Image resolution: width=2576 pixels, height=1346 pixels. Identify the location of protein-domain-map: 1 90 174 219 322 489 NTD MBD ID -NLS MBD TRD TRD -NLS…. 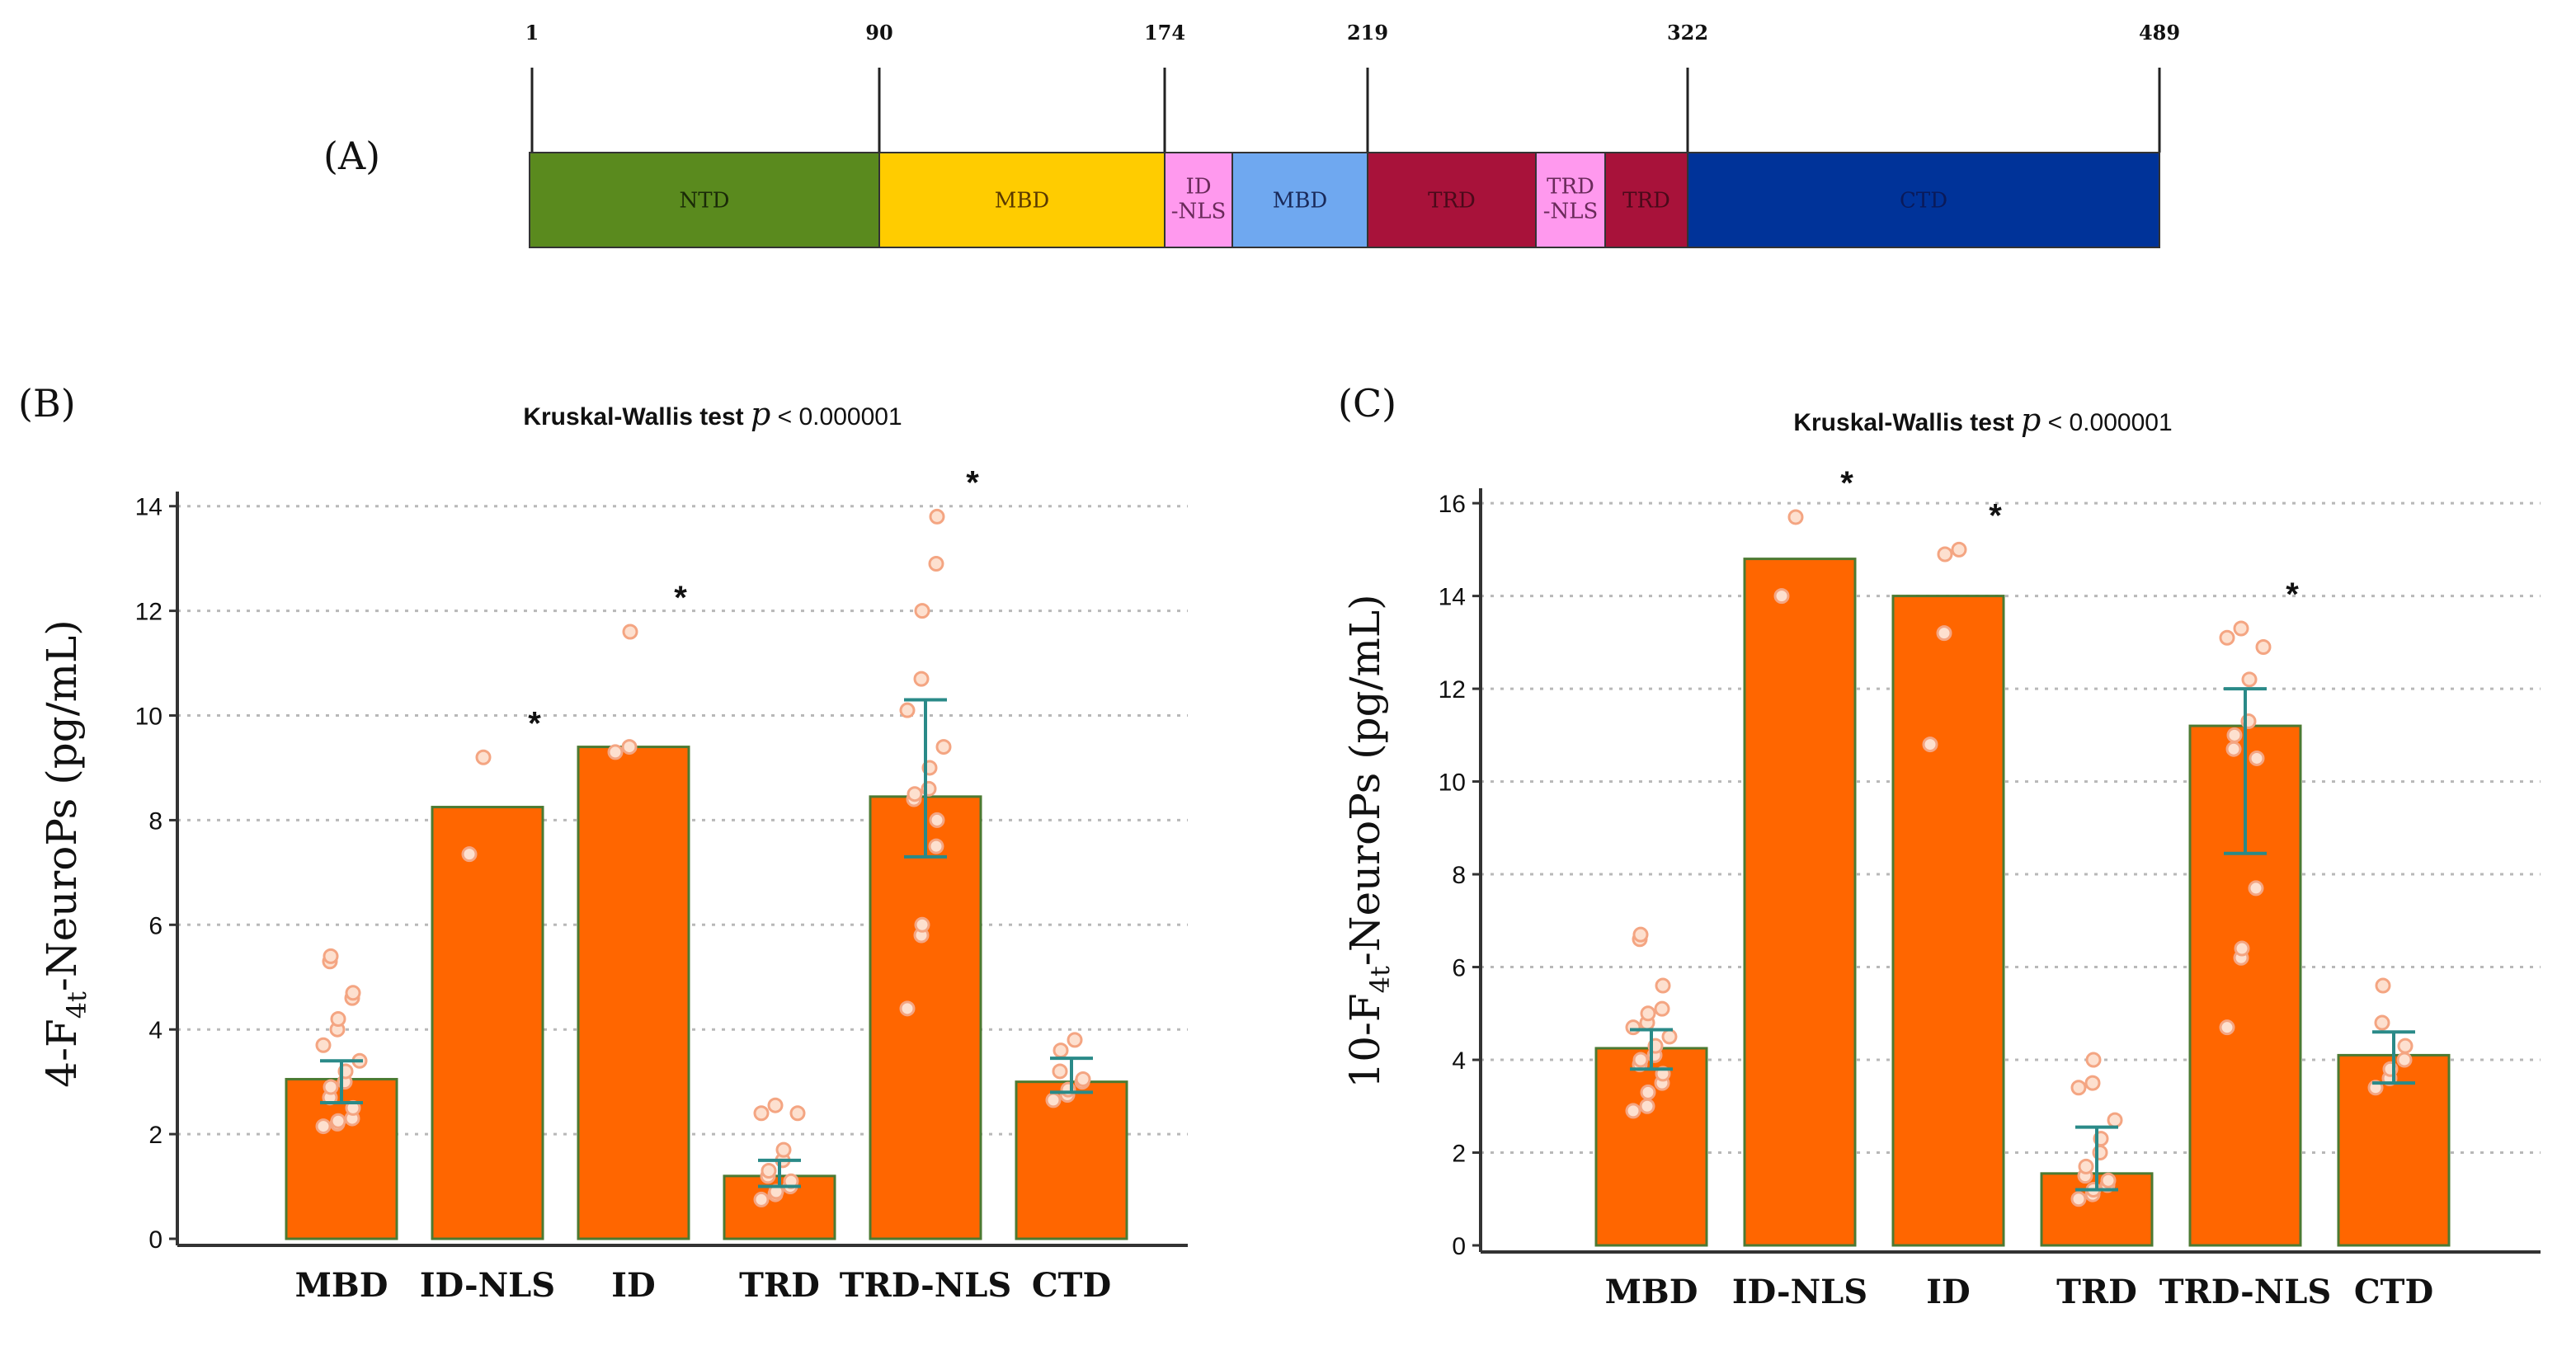
(1352, 134).